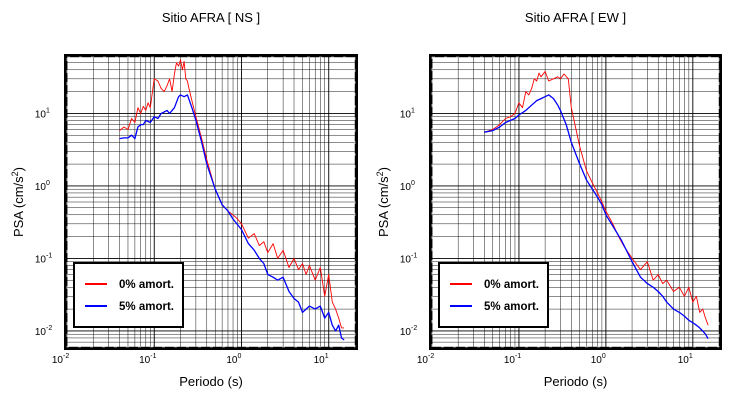 The image size is (730, 400). I want to click on chart-title: Sitio AFRA [ EW ], so click(575, 17).